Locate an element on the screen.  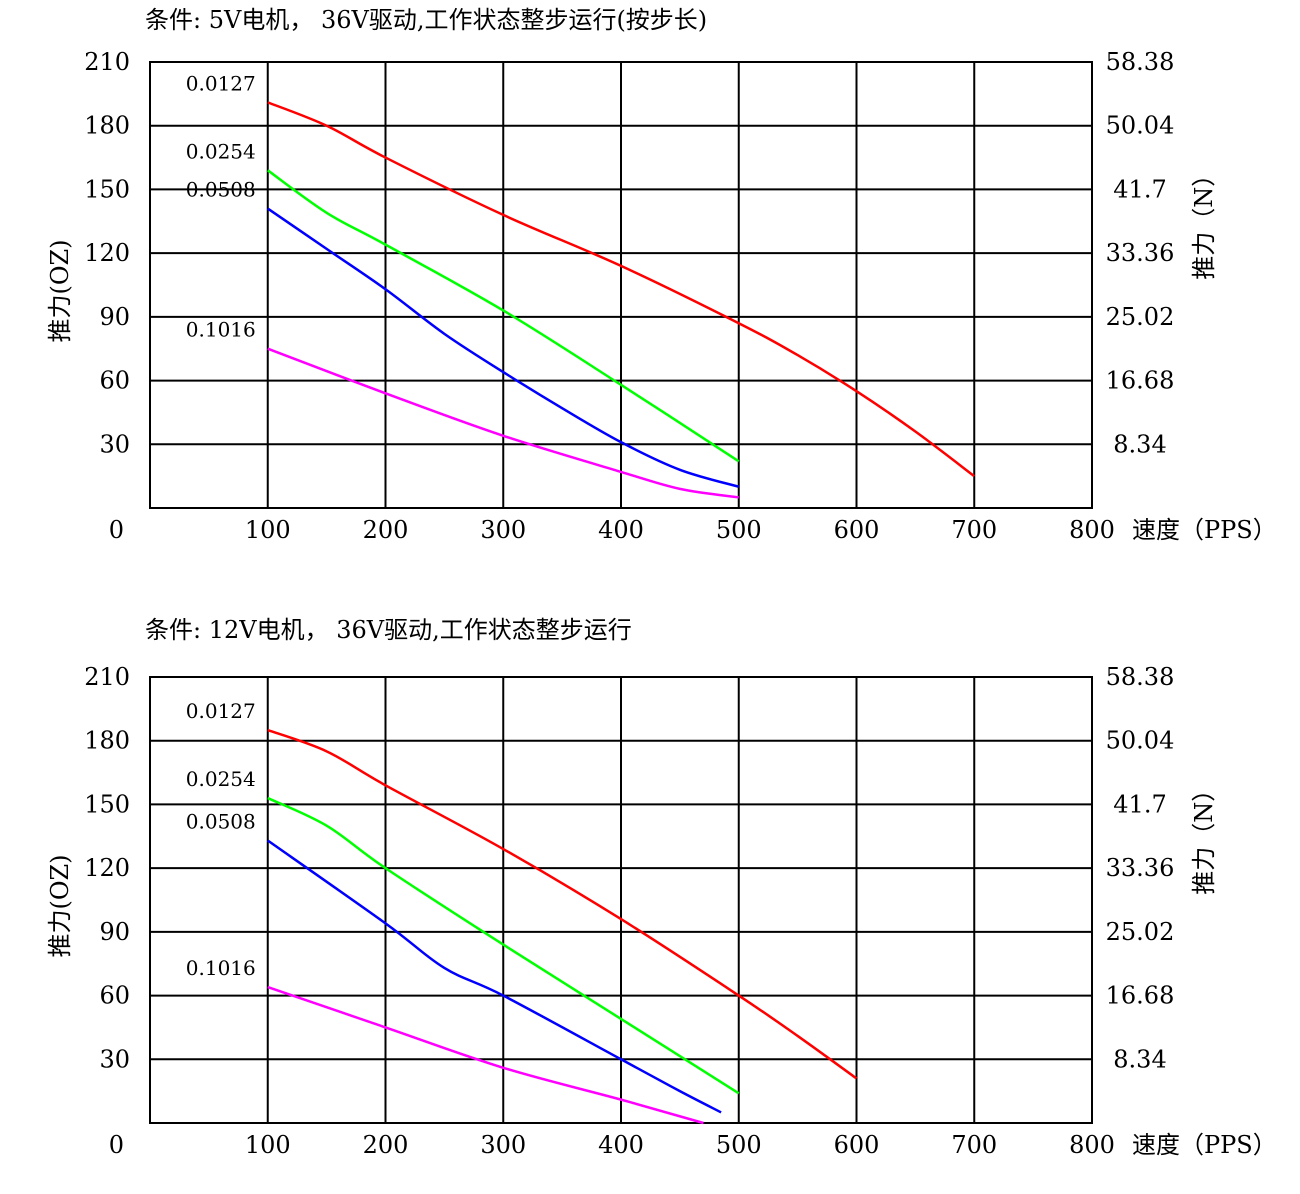
chart-title: 条件: 12V电机， 36V驱动,工作状态整步运行 is located at coordinates (388, 630).